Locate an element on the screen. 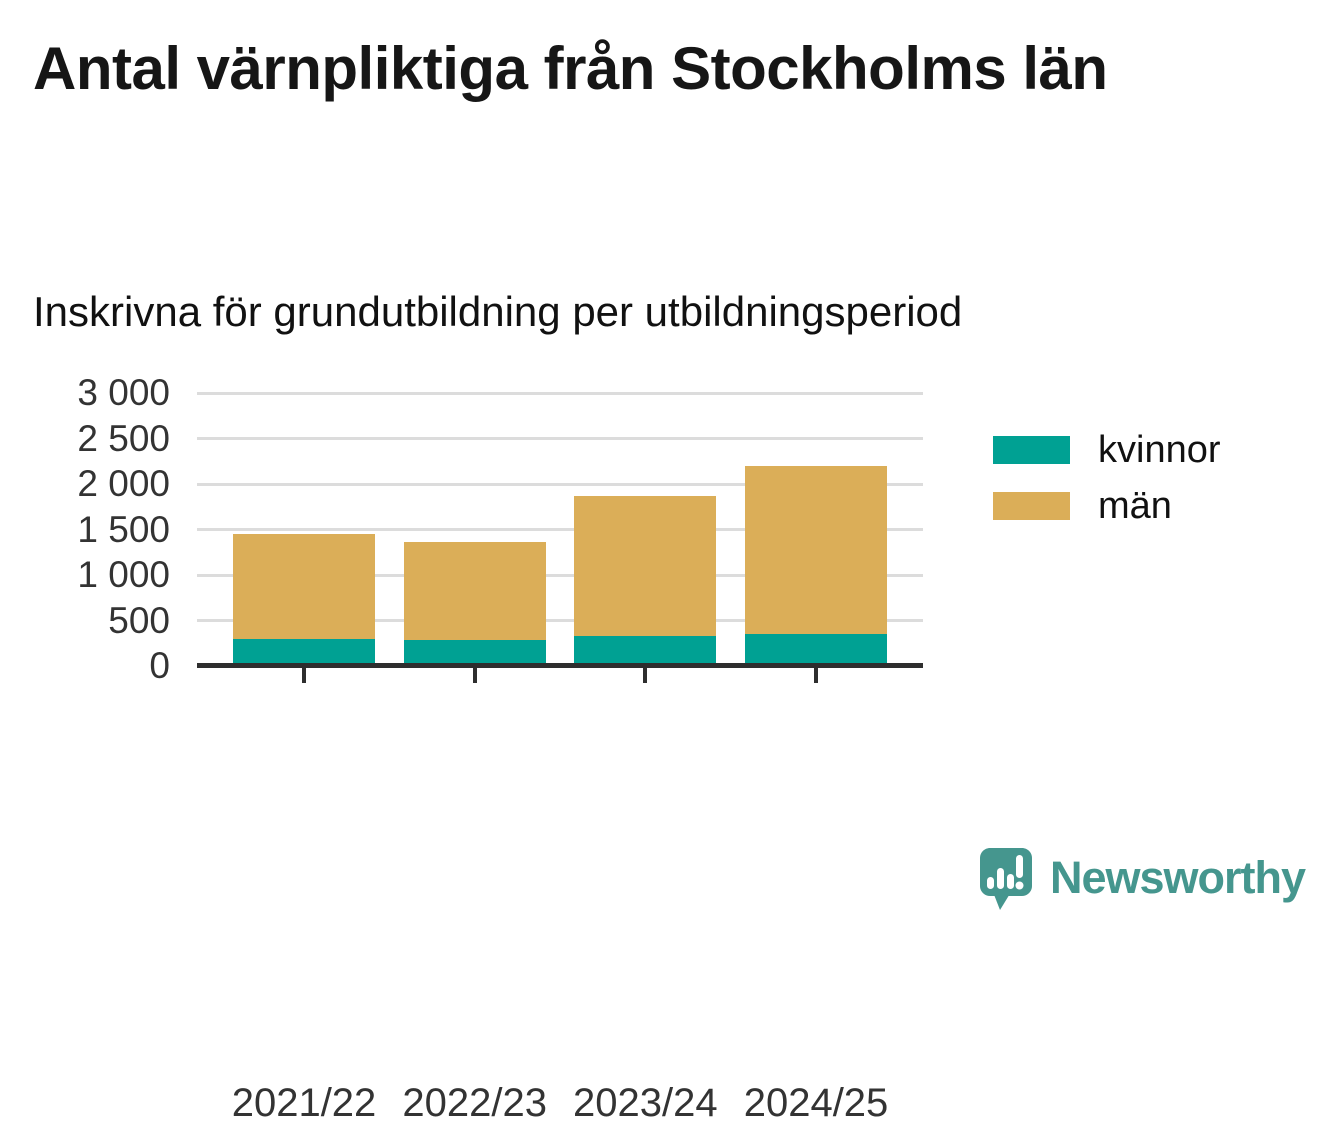 This screenshot has height=1125, width=1322. legend-swatch-man is located at coordinates (1031, 506).